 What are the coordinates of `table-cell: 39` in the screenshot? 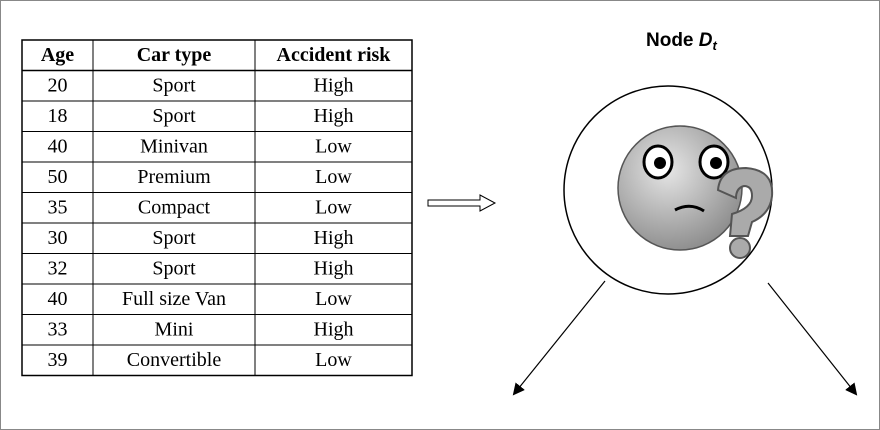 It's located at (58, 360).